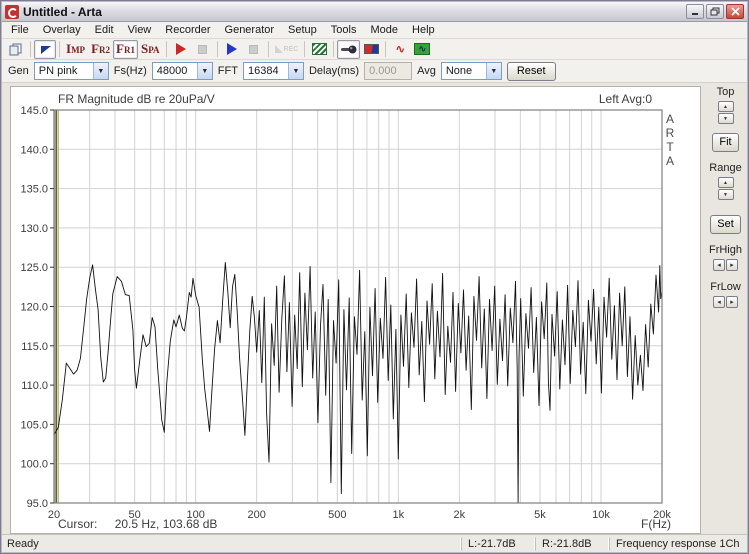 The height and width of the screenshot is (554, 749). I want to click on signal-generator-icon, so click(319, 49).